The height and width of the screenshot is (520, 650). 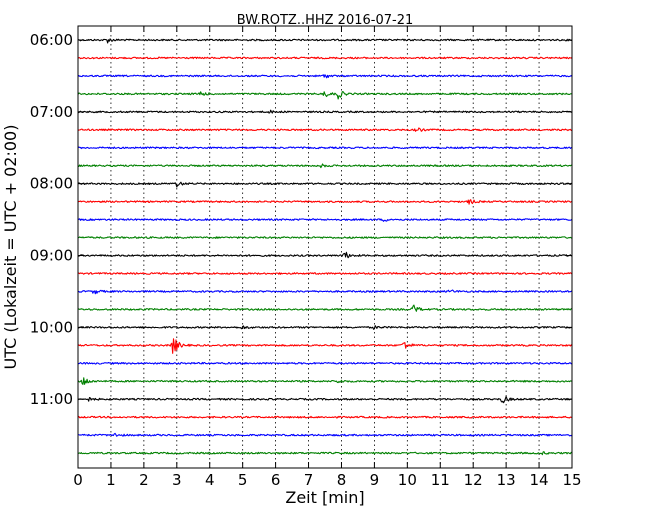 I want to click on x-tick-label: 7, so click(x=309, y=480).